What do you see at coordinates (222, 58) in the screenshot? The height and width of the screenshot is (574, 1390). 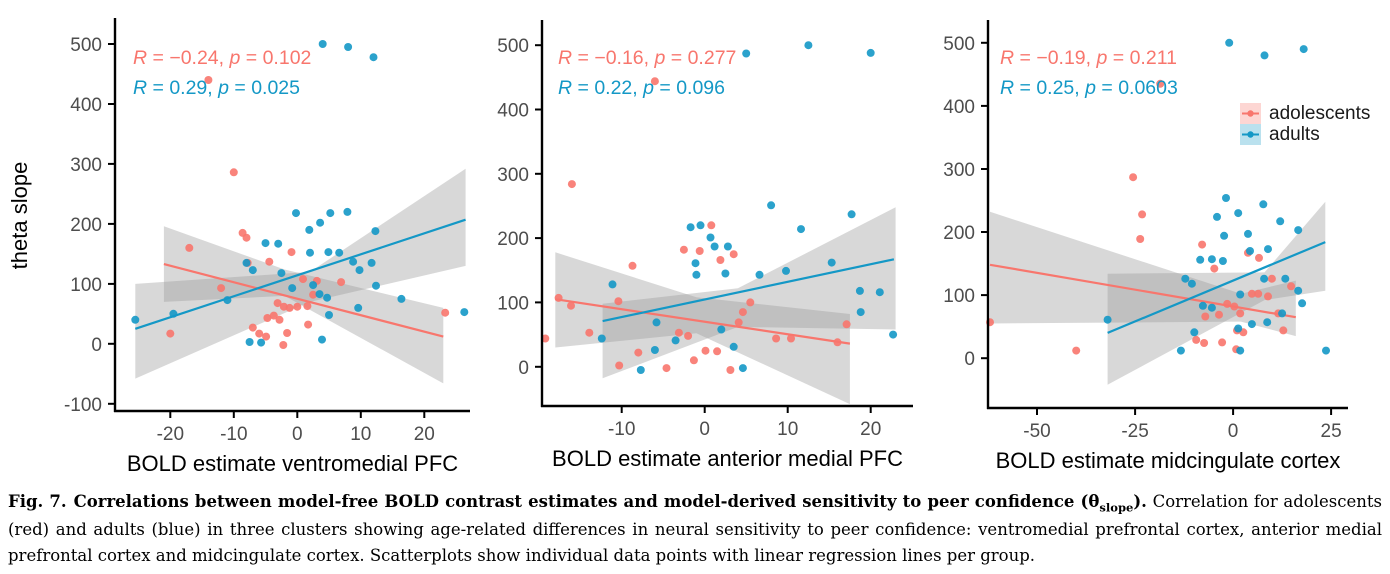 I see `correlation-annotation: R = −0.24, p = 0.102` at bounding box center [222, 58].